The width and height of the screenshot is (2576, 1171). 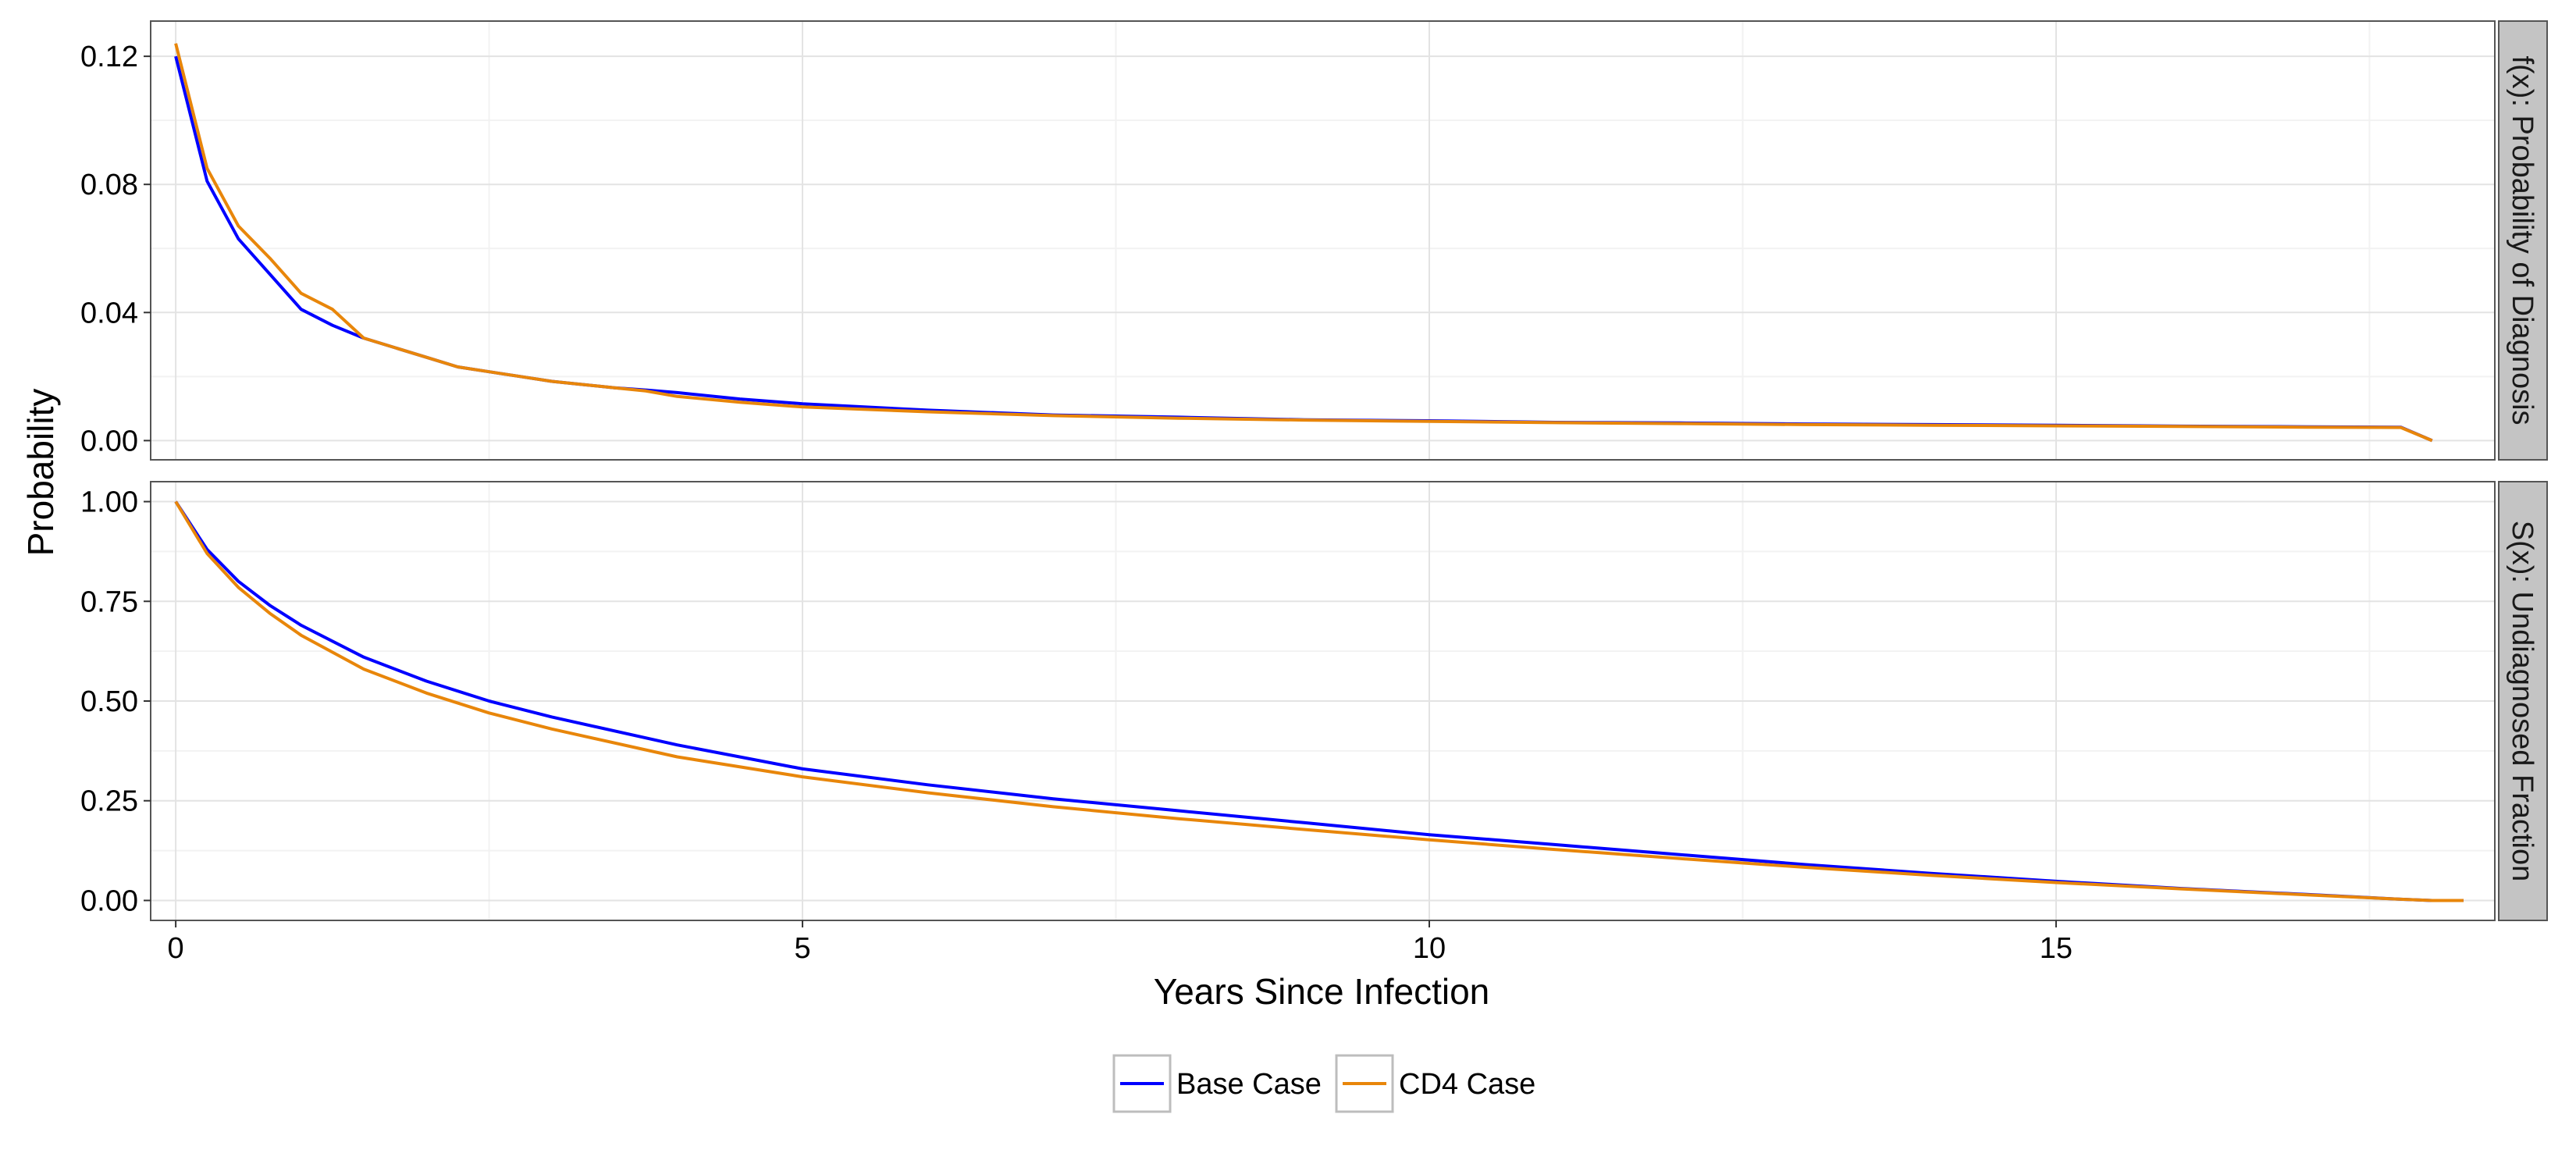 What do you see at coordinates (1249, 1084) in the screenshot?
I see `legend-label: Base Case` at bounding box center [1249, 1084].